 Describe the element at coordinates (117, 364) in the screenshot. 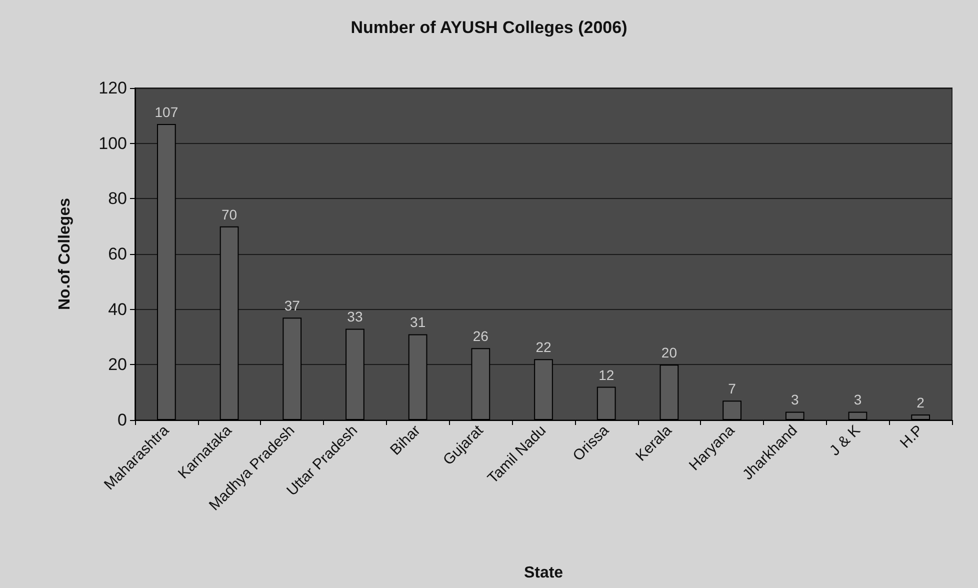

I see `y-tick-label: 20` at that location.